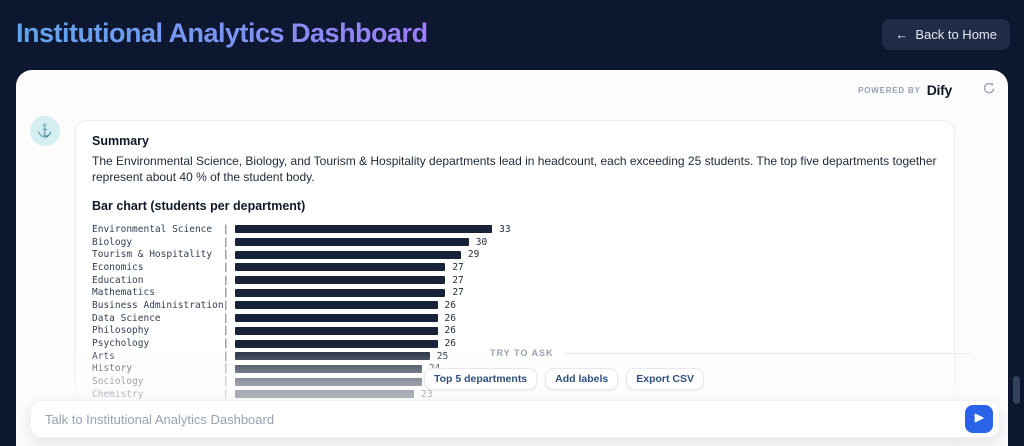 This screenshot has height=446, width=1024. I want to click on page-title: Institutional Analytics Dashboard, so click(222, 33).